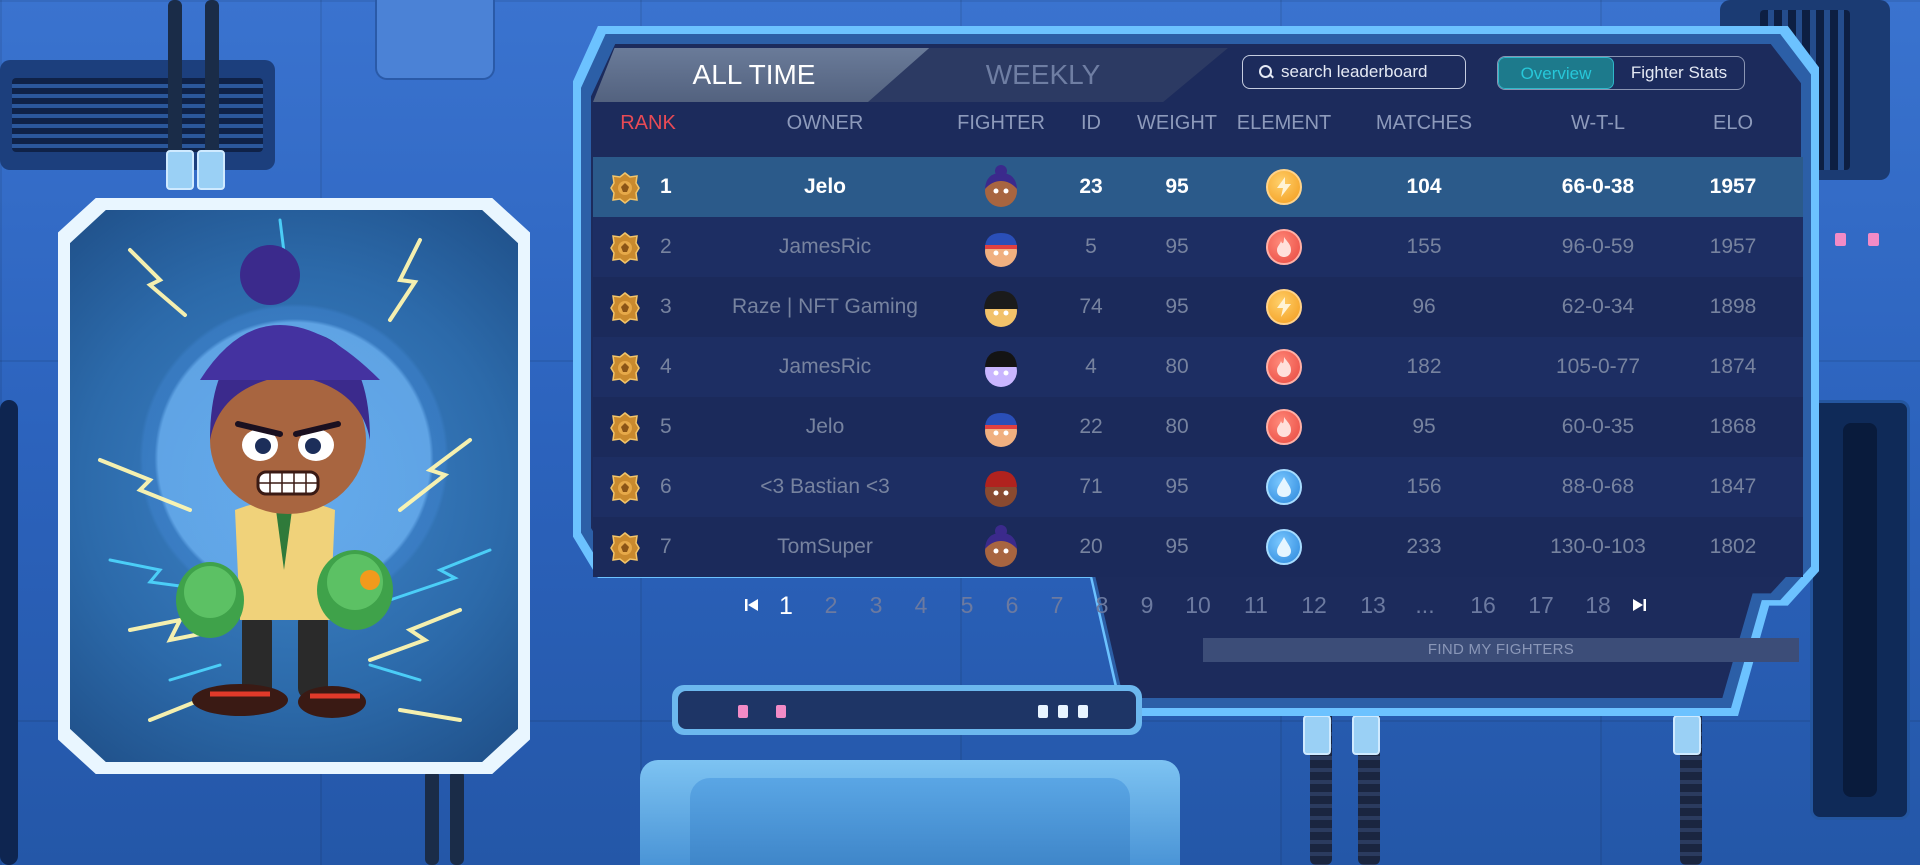  I want to click on fighter-id: 5, so click(1091, 246).